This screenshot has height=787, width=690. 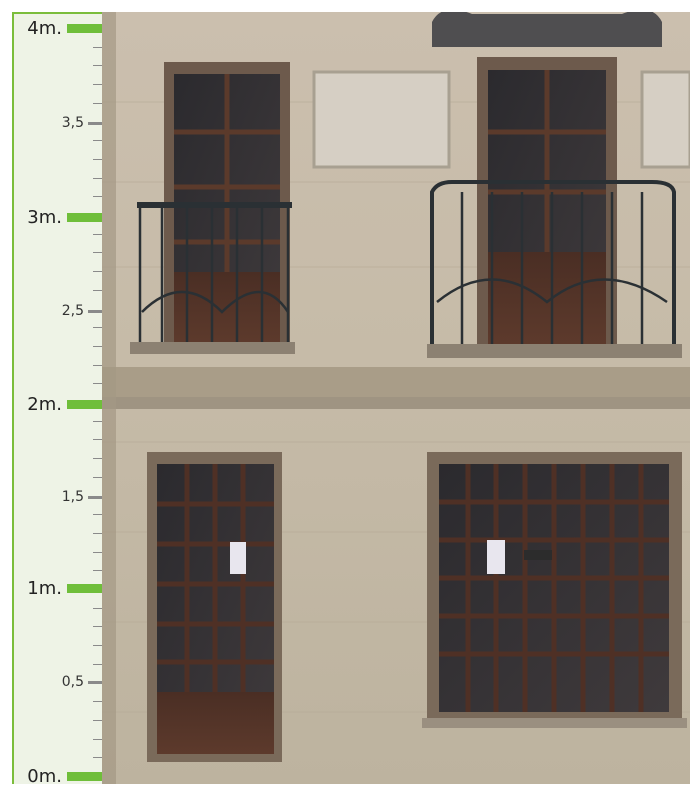 What do you see at coordinates (496, 557) in the screenshot?
I see `notice-sheet-right` at bounding box center [496, 557].